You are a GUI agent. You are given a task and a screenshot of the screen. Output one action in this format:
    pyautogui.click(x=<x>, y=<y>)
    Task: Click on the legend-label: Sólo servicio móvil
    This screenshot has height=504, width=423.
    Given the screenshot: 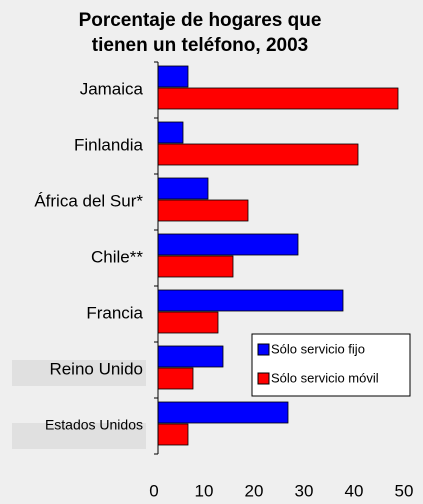 What is the action you would take?
    pyautogui.click(x=325, y=377)
    